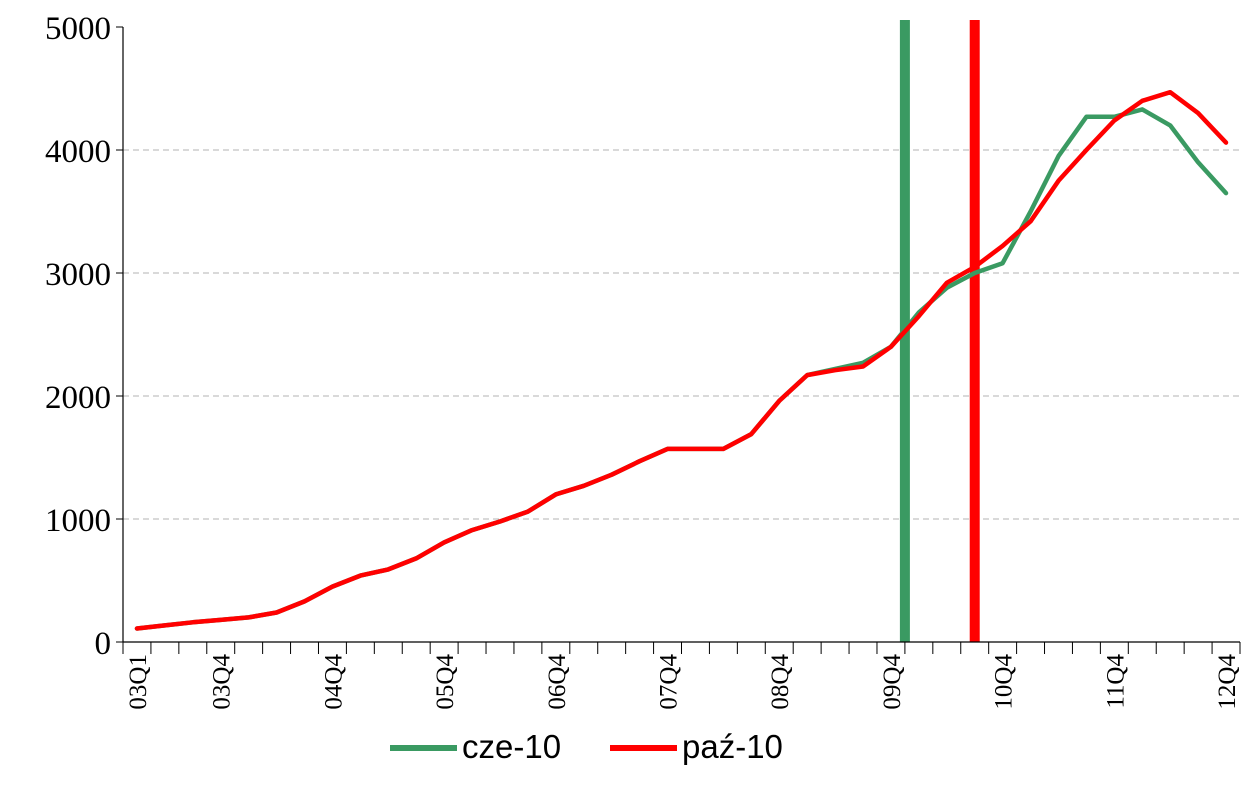 The height and width of the screenshot is (787, 1244). What do you see at coordinates (445, 682) in the screenshot?
I see `x-tick-label: 05Q4` at bounding box center [445, 682].